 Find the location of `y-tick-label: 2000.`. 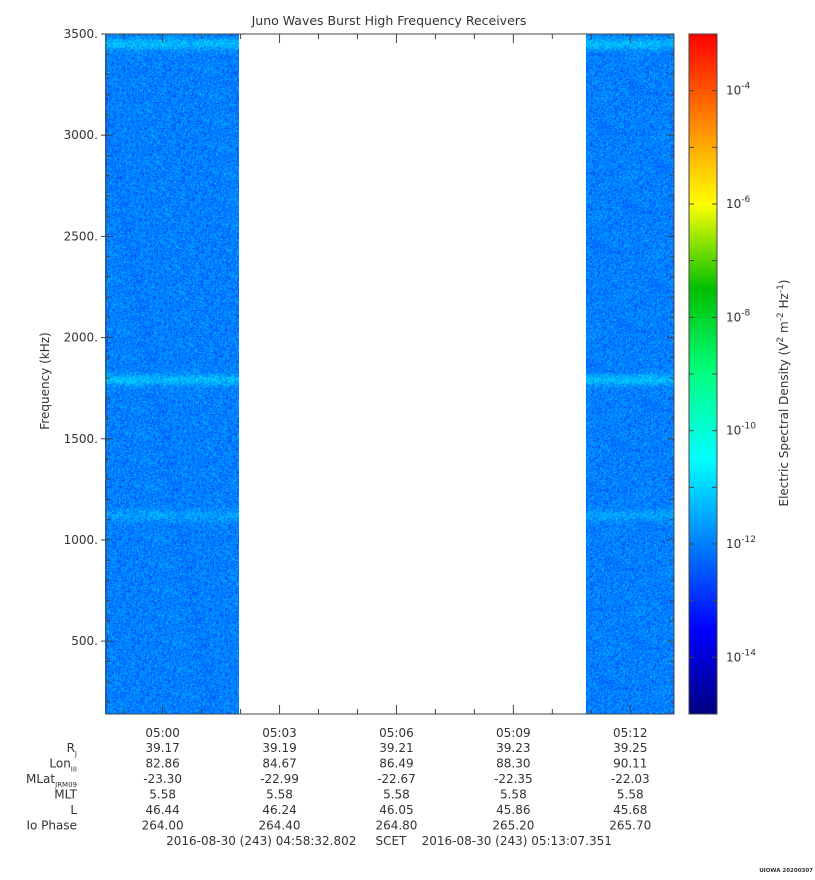

y-tick-label: 2000. is located at coordinates (81, 338).